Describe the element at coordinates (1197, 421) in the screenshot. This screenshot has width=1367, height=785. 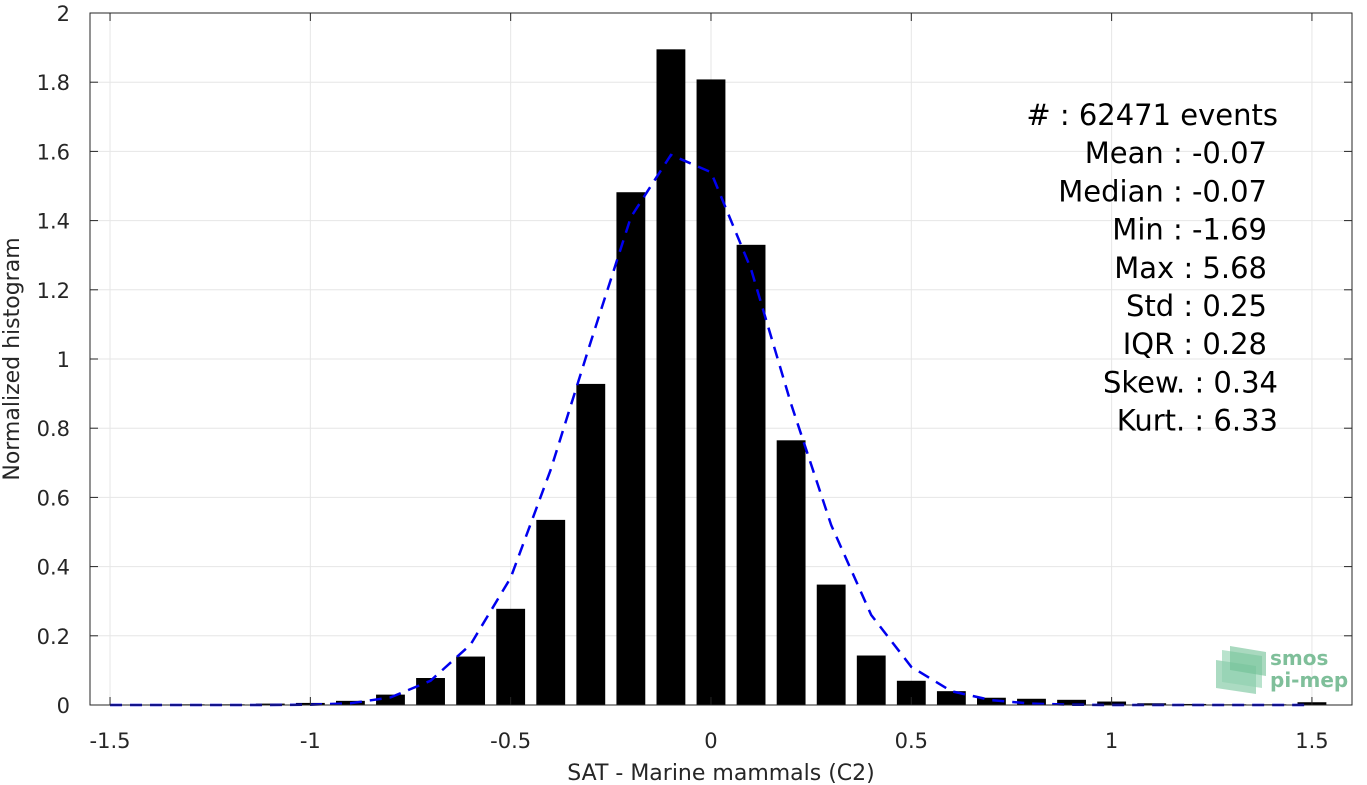
I see `stats-line: Kurt. : 6.33` at that location.